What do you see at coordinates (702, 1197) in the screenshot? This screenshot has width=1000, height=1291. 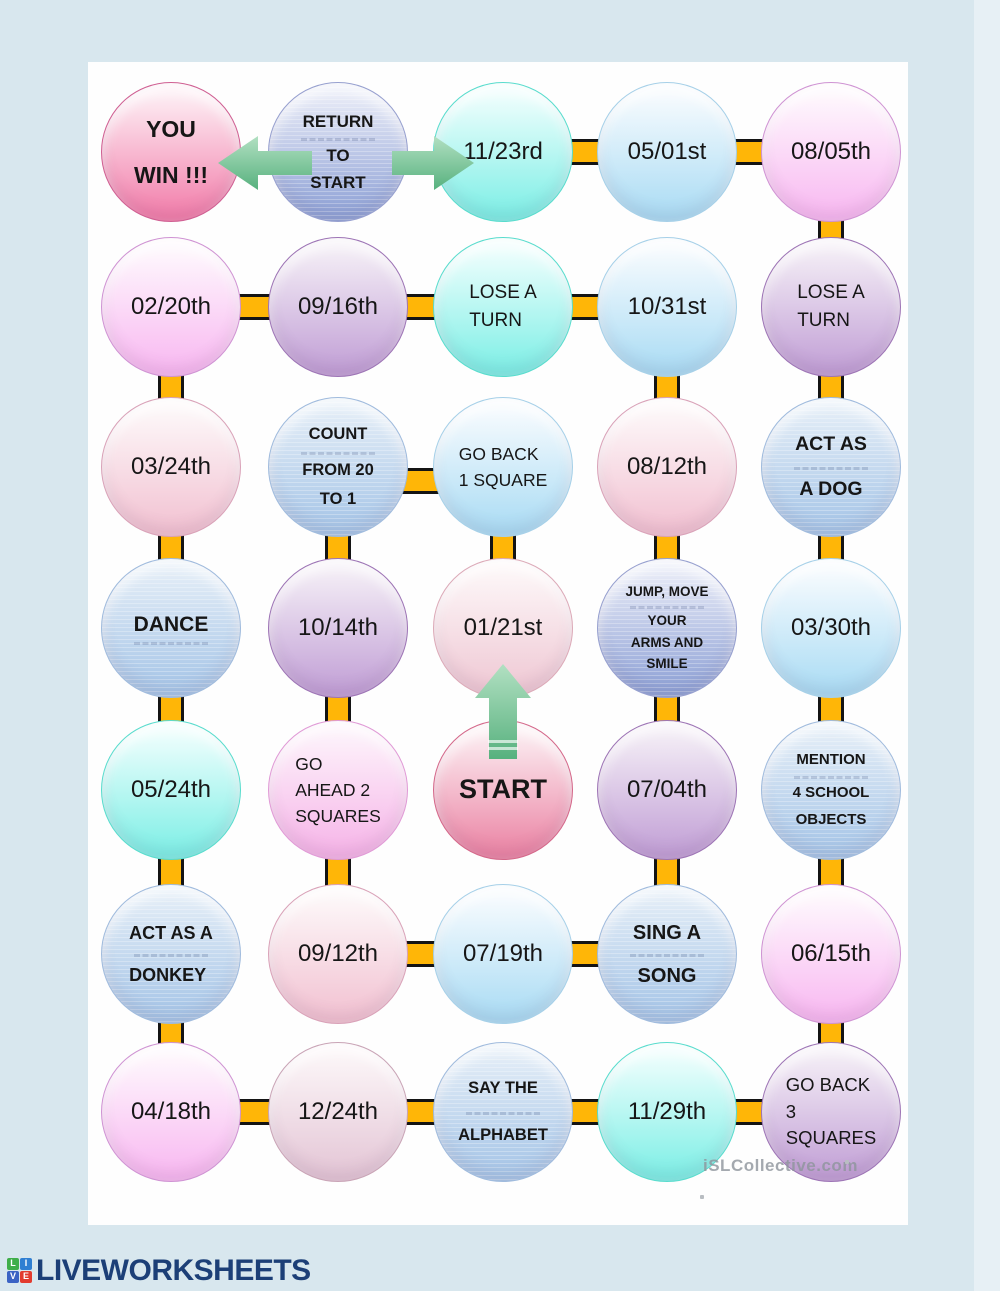 I see `scan-speck` at bounding box center [702, 1197].